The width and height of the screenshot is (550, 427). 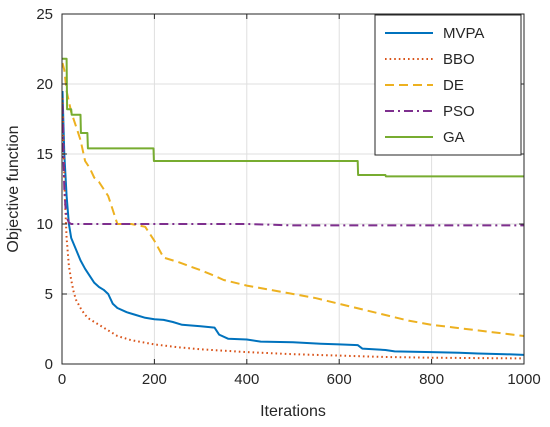 I want to click on y-tick-label: 15, so click(x=44, y=154).